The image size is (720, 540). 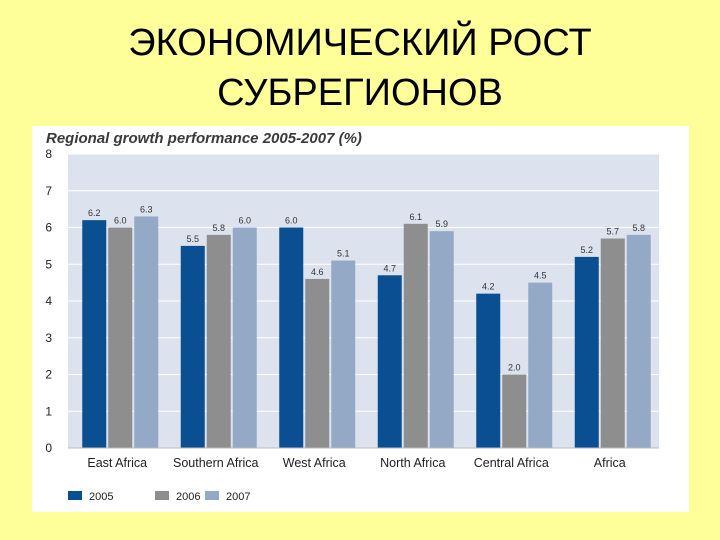 What do you see at coordinates (188, 497) in the screenshot?
I see `legend-label: 2006` at bounding box center [188, 497].